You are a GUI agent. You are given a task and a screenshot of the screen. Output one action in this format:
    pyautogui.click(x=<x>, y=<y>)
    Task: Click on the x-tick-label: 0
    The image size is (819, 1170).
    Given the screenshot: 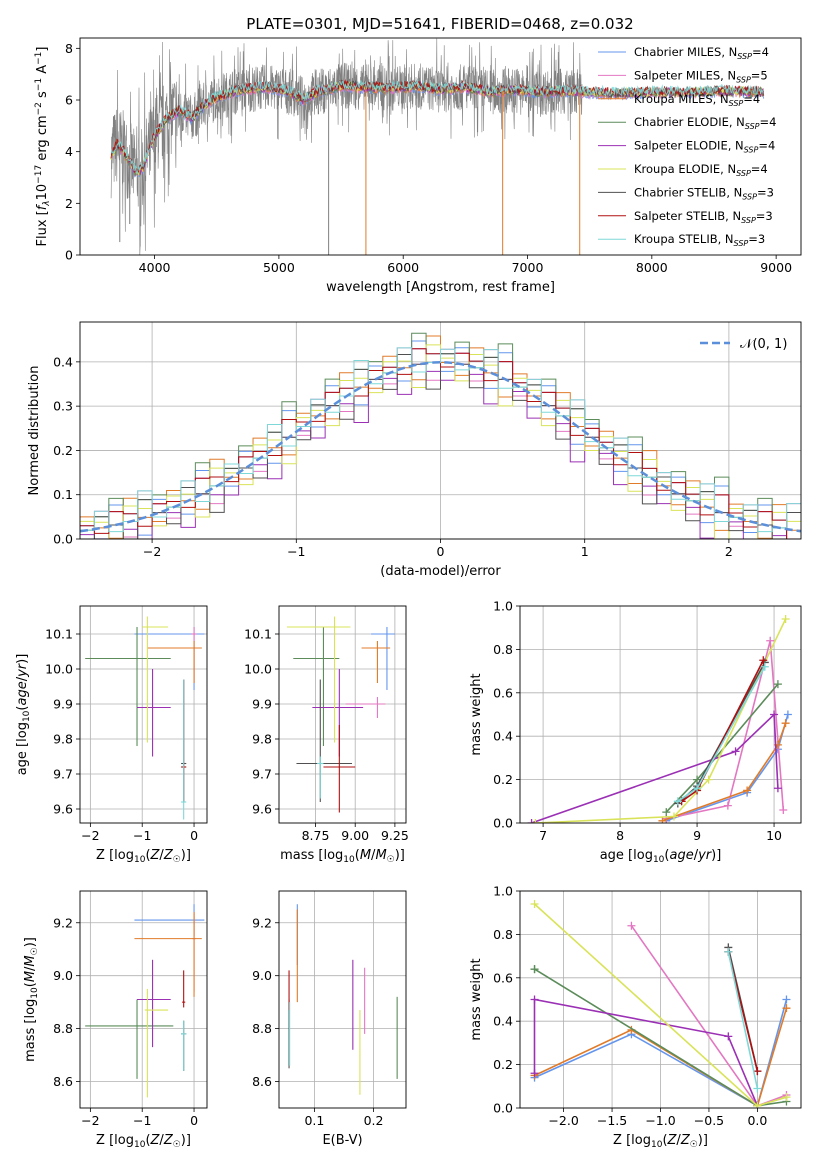 What is the action you would take?
    pyautogui.click(x=194, y=835)
    